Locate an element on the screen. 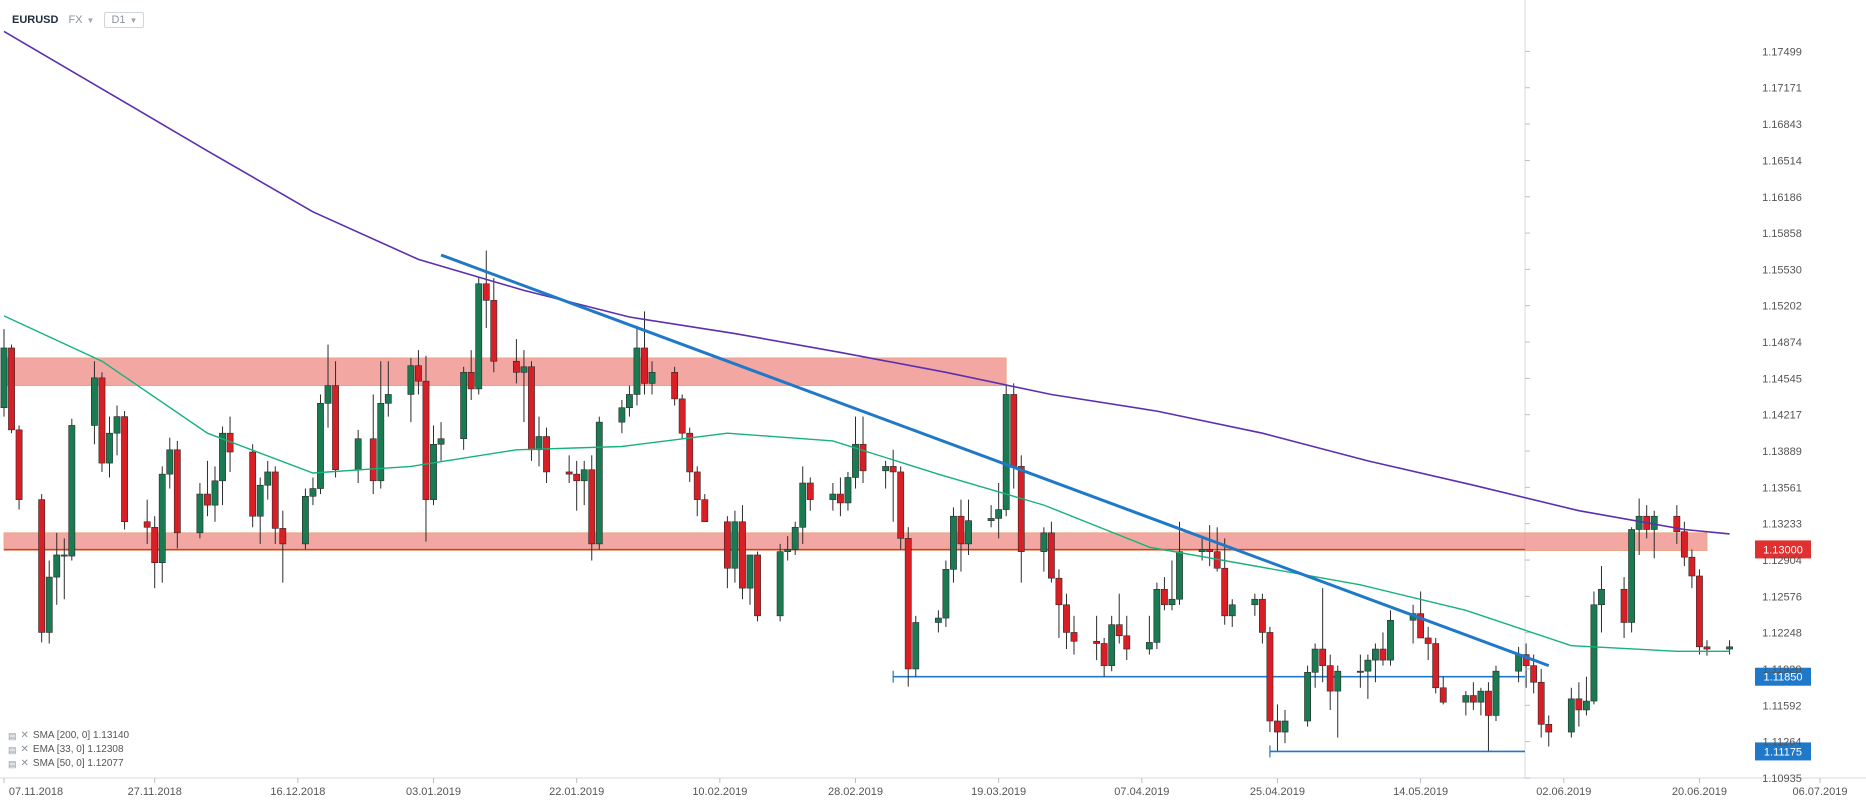 This screenshot has width=1866, height=805. price-tick-label: 1.13561 is located at coordinates (1782, 488).